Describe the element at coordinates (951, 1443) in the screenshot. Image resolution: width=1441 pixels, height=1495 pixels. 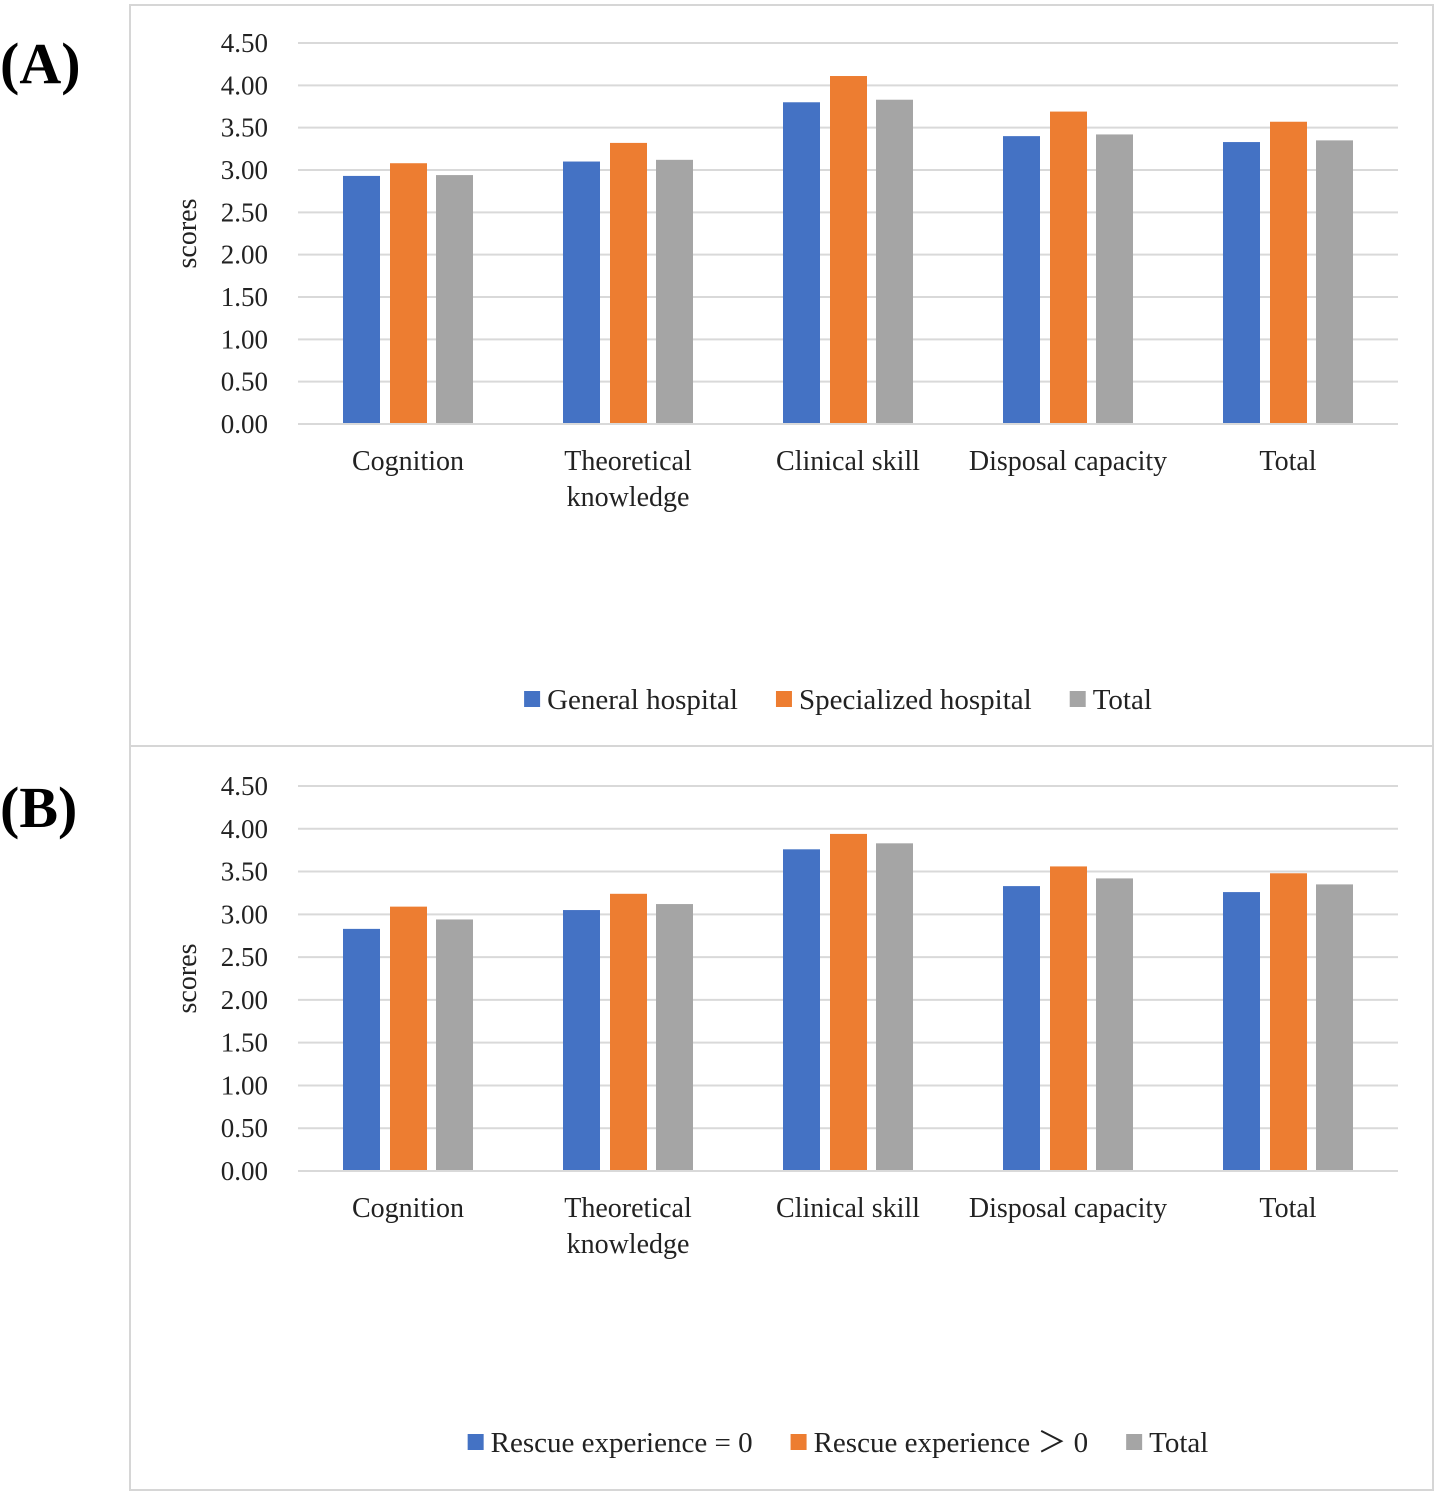
I see `panel-b-legend-label: Rescue experience ＞ 0` at that location.